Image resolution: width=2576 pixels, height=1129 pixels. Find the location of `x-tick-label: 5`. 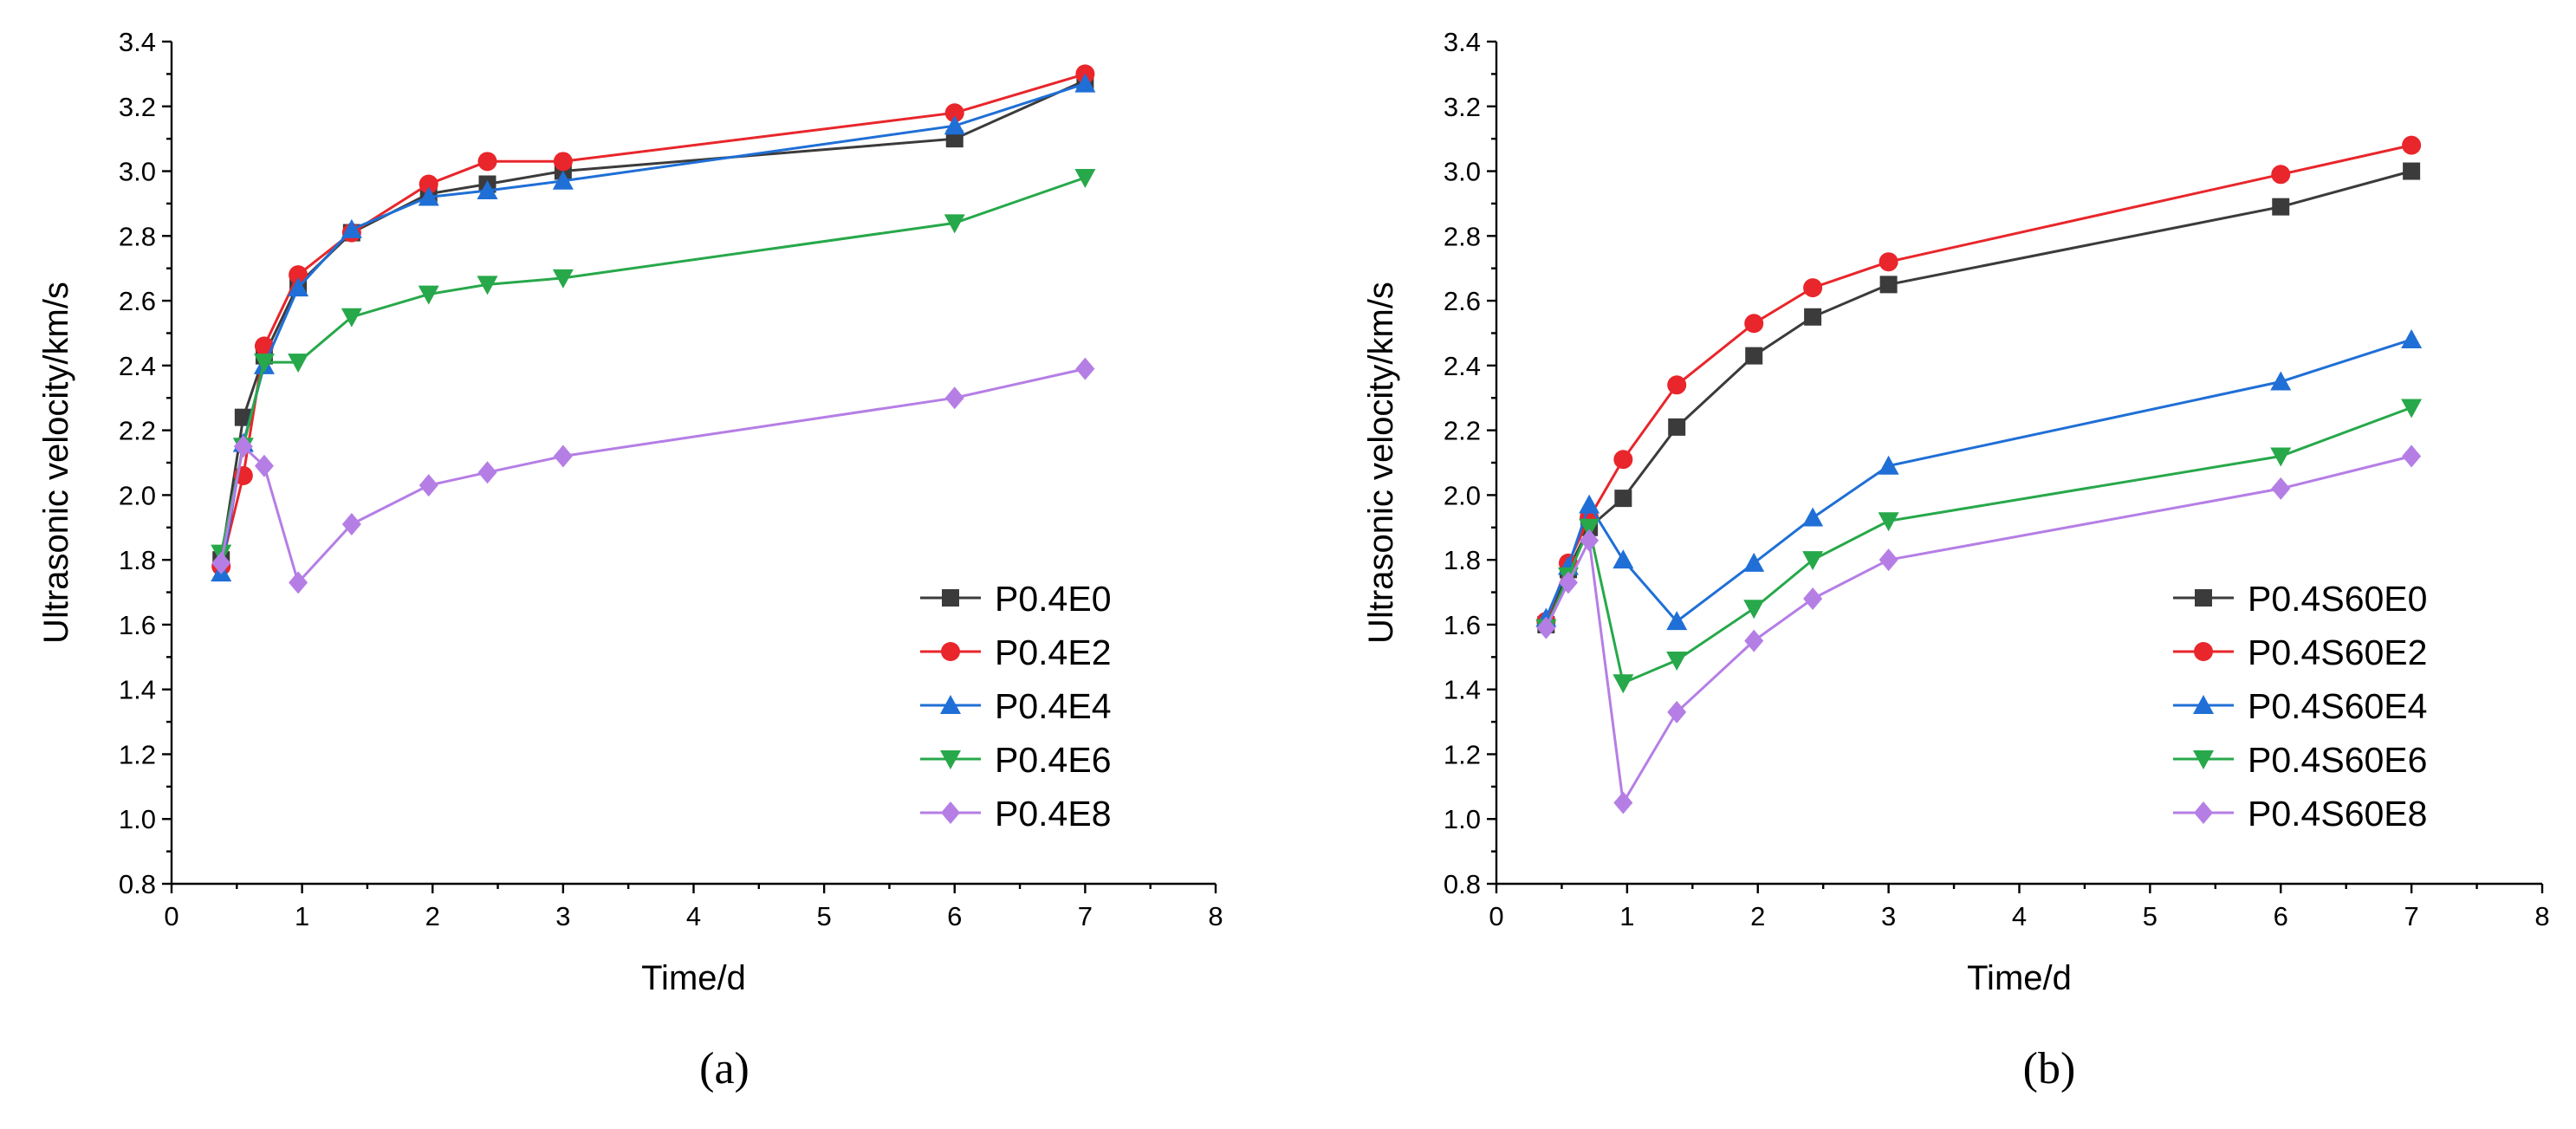

x-tick-label: 5 is located at coordinates (825, 916).